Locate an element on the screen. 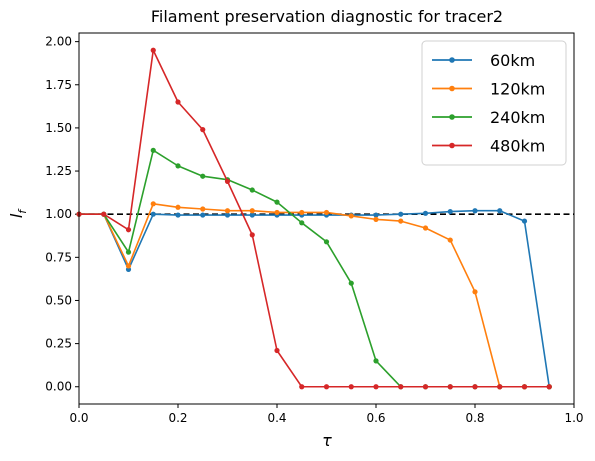 The width and height of the screenshot is (595, 461). y-tick-label: 0.75 is located at coordinates (58, 257).